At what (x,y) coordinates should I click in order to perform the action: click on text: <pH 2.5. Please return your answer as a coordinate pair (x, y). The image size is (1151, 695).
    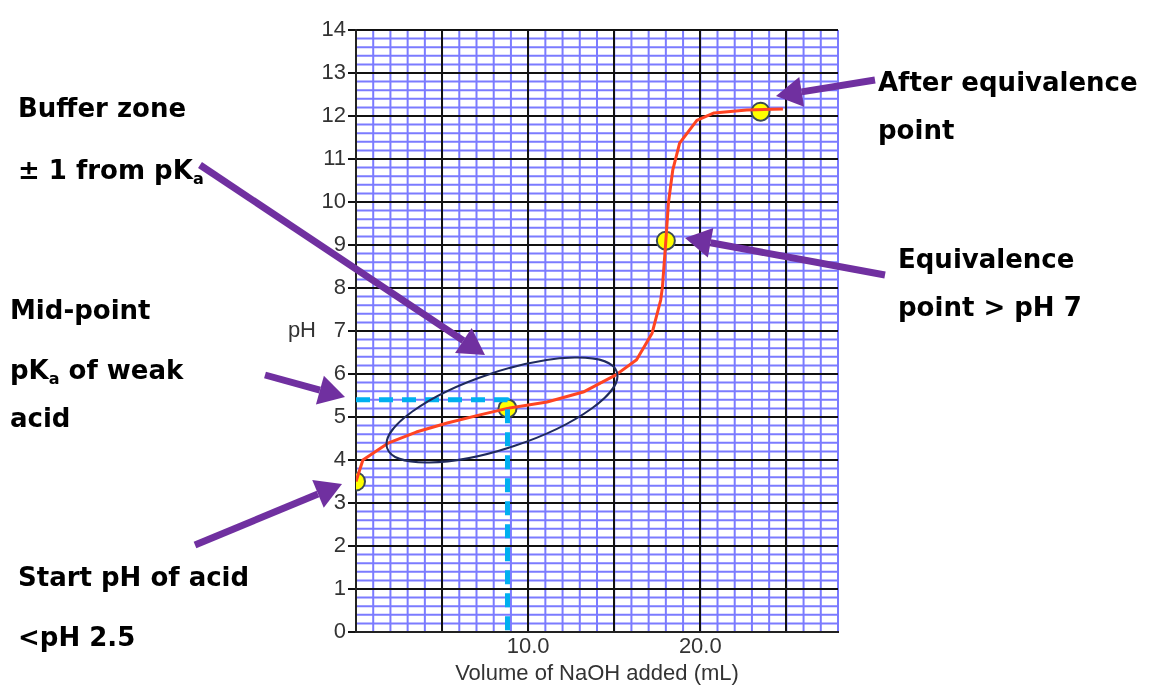
    Looking at the image, I should click on (77, 637).